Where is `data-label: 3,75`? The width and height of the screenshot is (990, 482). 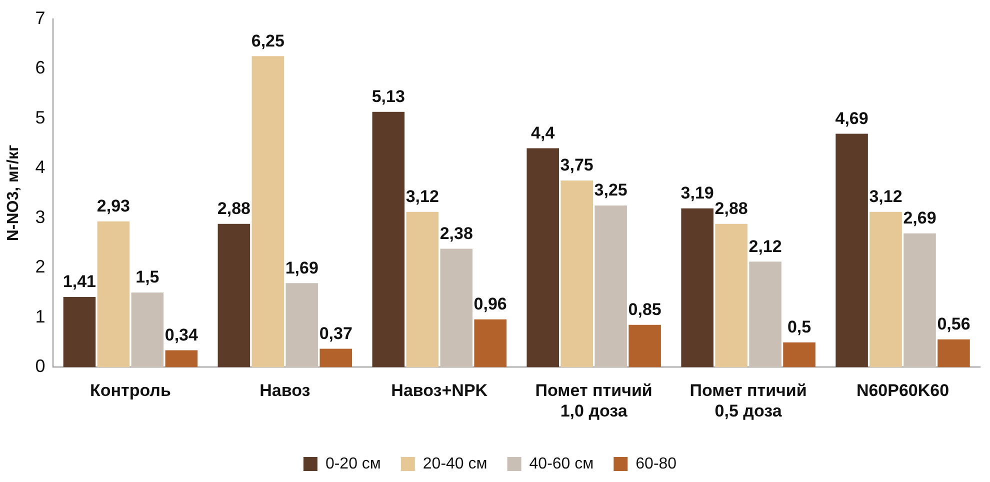 data-label: 3,75 is located at coordinates (577, 165).